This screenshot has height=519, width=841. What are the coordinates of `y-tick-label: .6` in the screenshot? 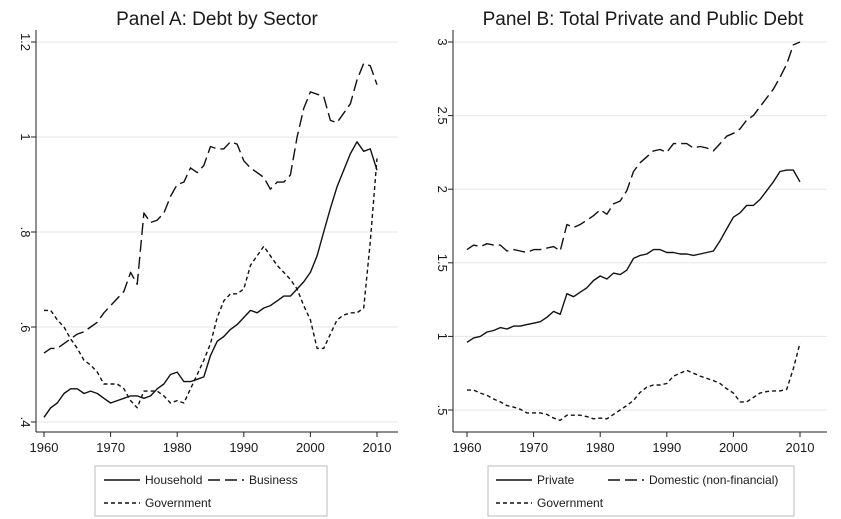 It's located at (25, 327).